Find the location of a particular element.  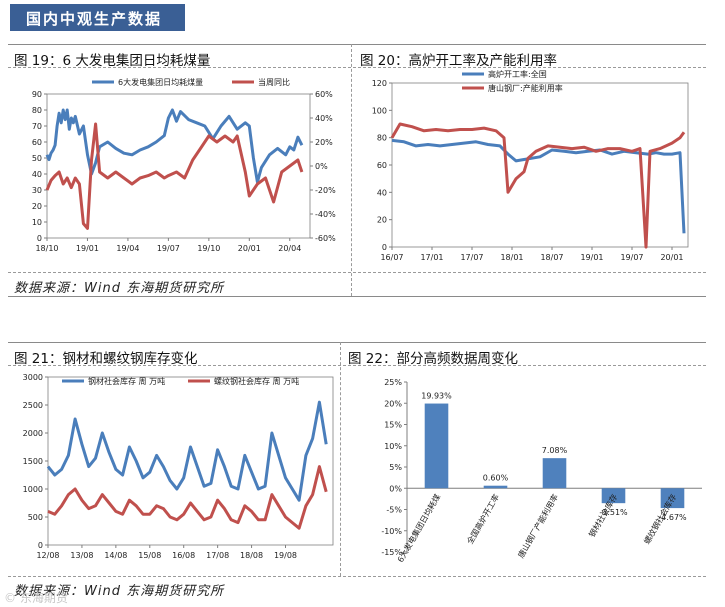

c19-ytick-label: 20 is located at coordinates (37, 206).